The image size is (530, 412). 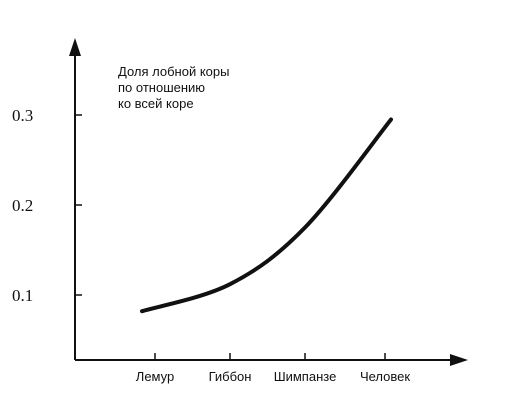 What do you see at coordinates (230, 376) in the screenshot?
I see `x-tick-label-1: Гиббон` at bounding box center [230, 376].